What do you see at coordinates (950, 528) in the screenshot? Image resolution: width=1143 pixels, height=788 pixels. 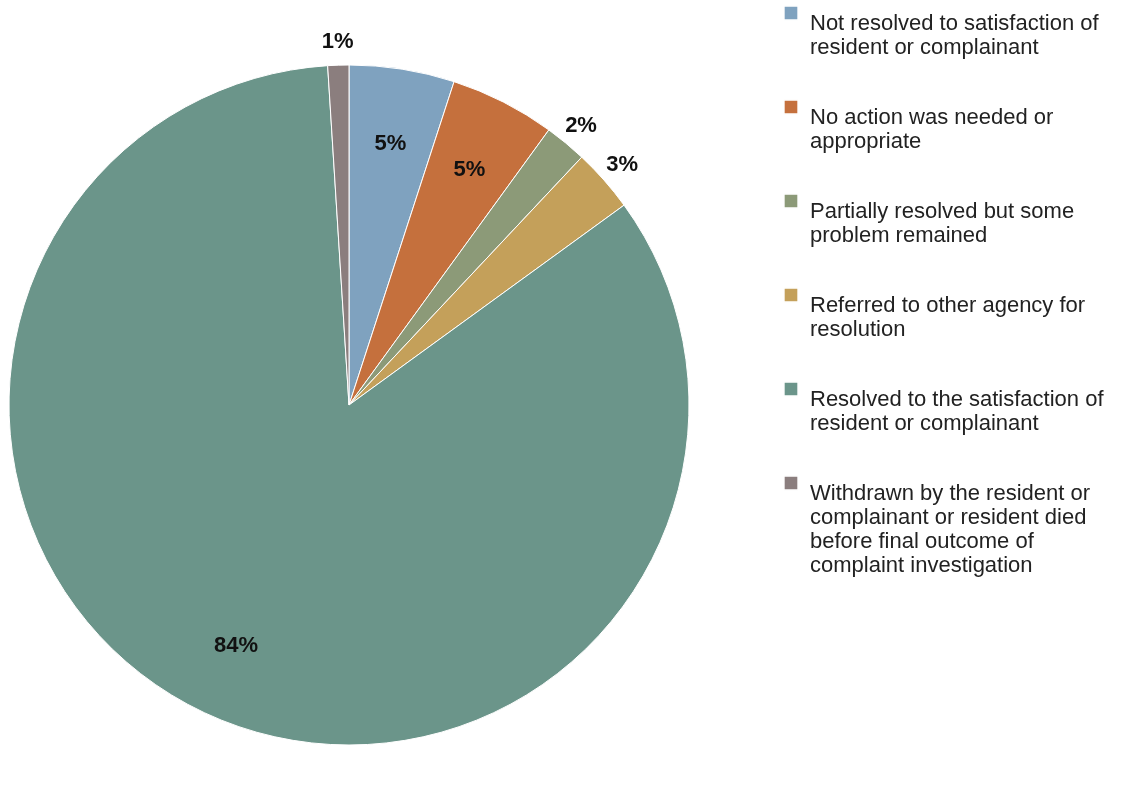 I see `legend-label: Withdrawn by the resident or complainant or resident died before final outcome of complaint investigation` at bounding box center [950, 528].